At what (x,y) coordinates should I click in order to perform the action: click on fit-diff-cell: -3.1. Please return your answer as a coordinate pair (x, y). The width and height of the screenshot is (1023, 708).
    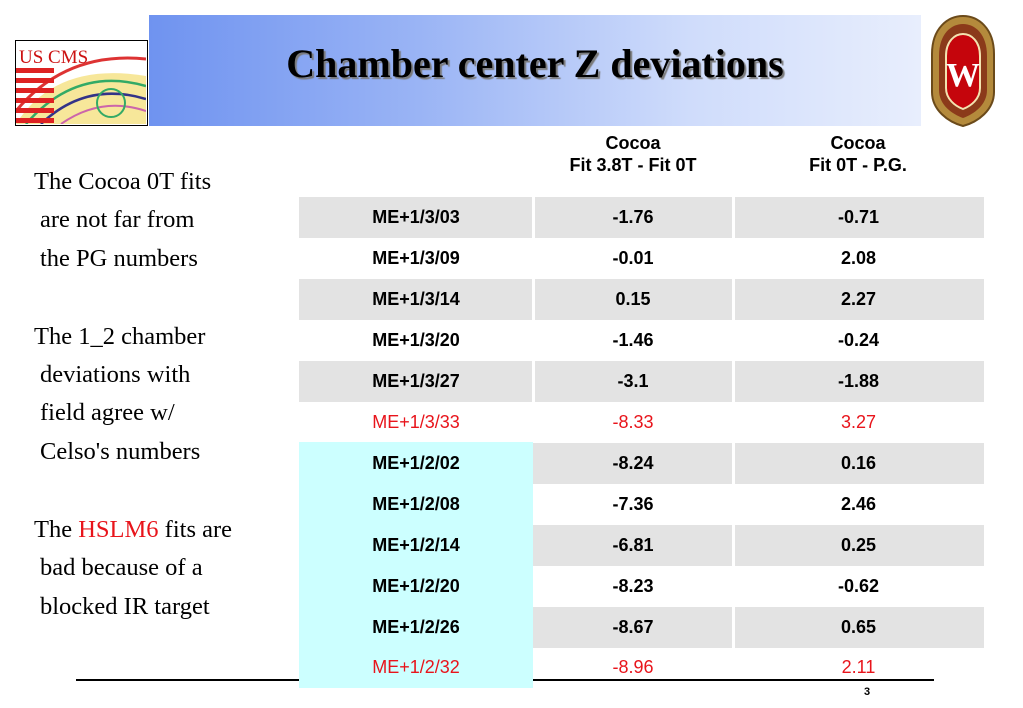
    Looking at the image, I should click on (633, 381).